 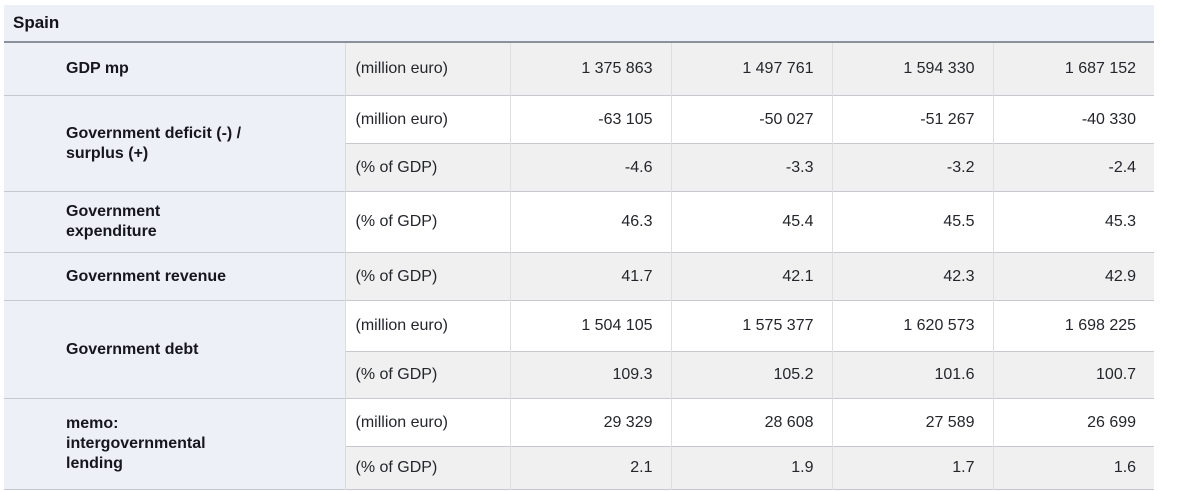 I want to click on value-cell: 1.9, so click(x=751, y=468).